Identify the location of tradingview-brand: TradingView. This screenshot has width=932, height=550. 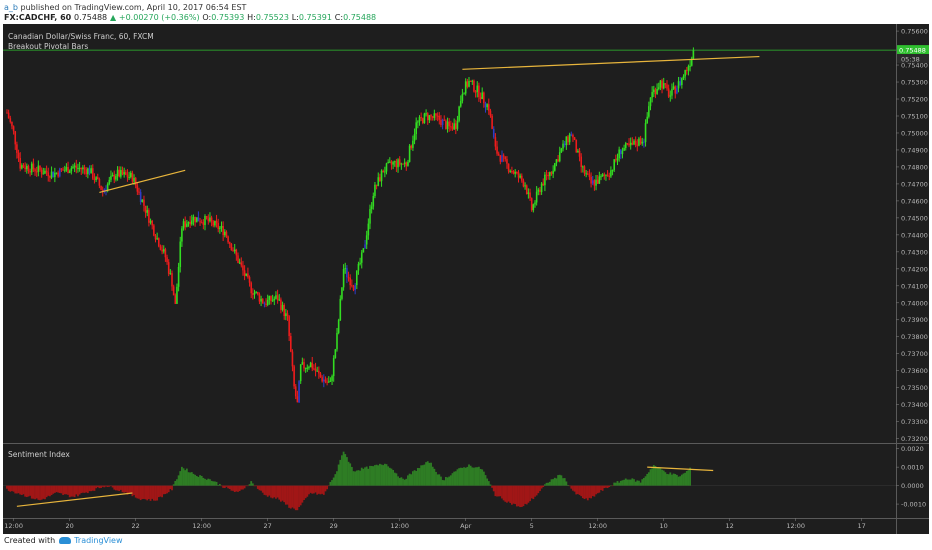
(98, 540).